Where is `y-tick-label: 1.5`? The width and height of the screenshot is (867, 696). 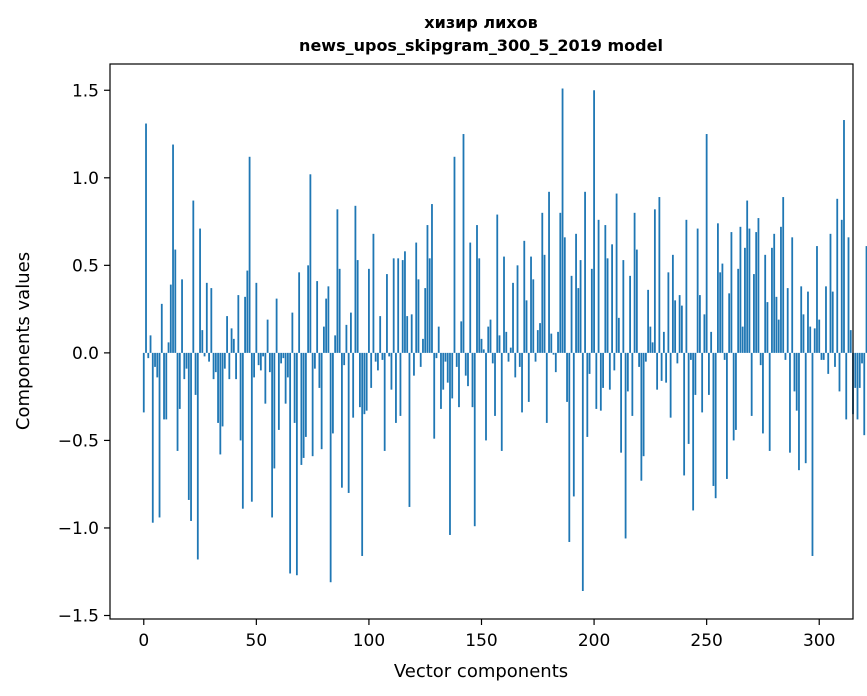 y-tick-label: 1.5 is located at coordinates (85, 91).